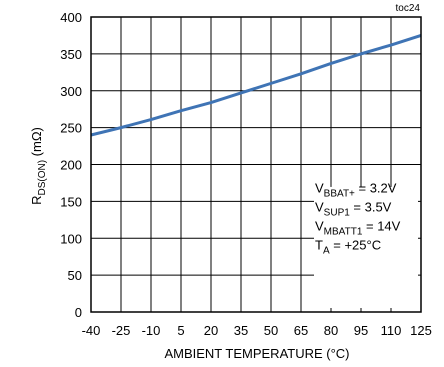  Describe the element at coordinates (71, 238) in the screenshot. I see `y-tick-label: 100` at that location.